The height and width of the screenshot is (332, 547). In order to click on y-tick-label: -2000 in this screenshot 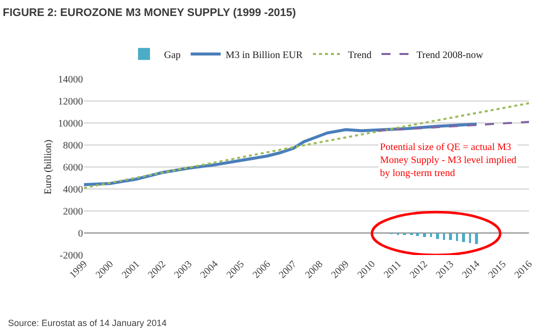, I will do `click(71, 256)`.